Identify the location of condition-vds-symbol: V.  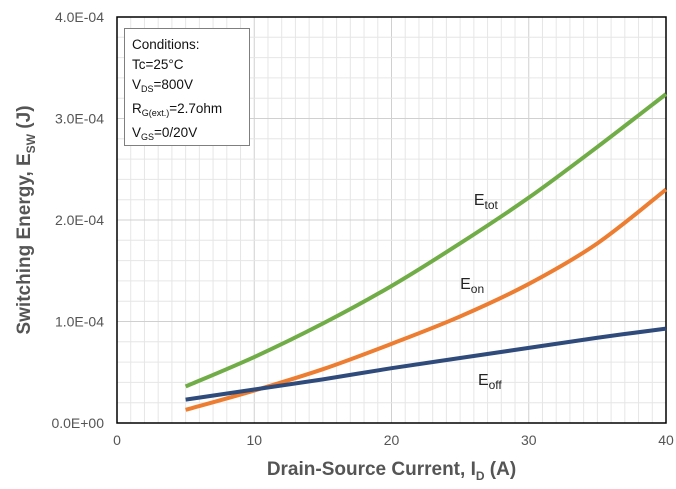
(137, 84).